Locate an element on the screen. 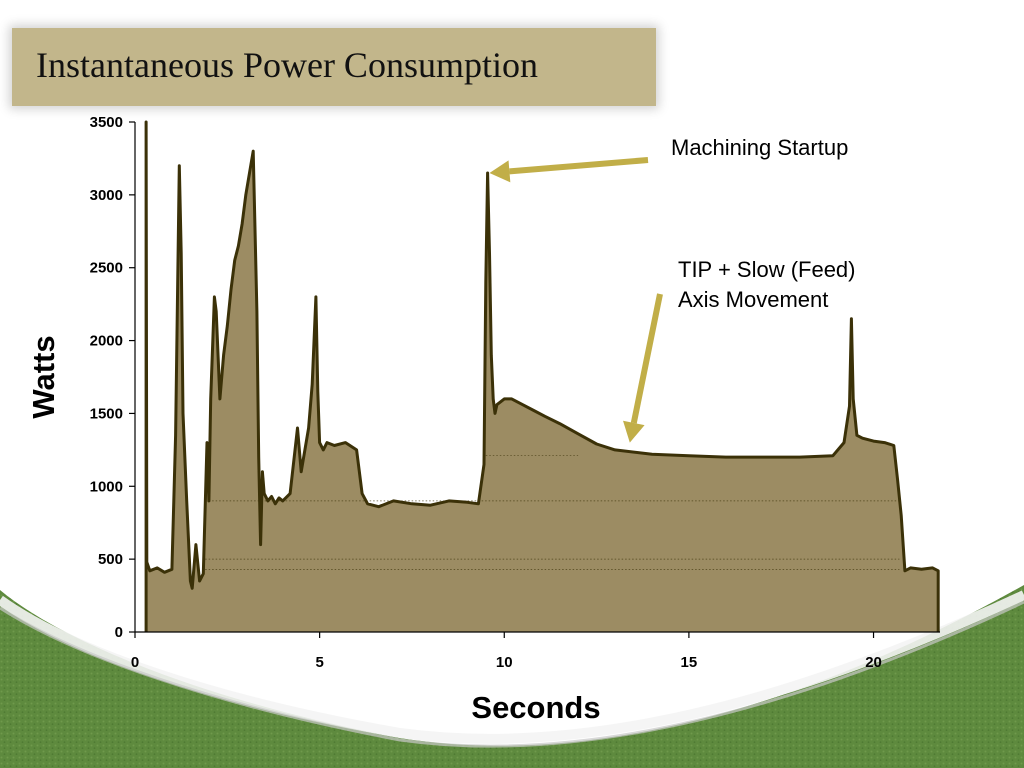 The width and height of the screenshot is (1024, 768). x-tick-label: 10 is located at coordinates (504, 662).